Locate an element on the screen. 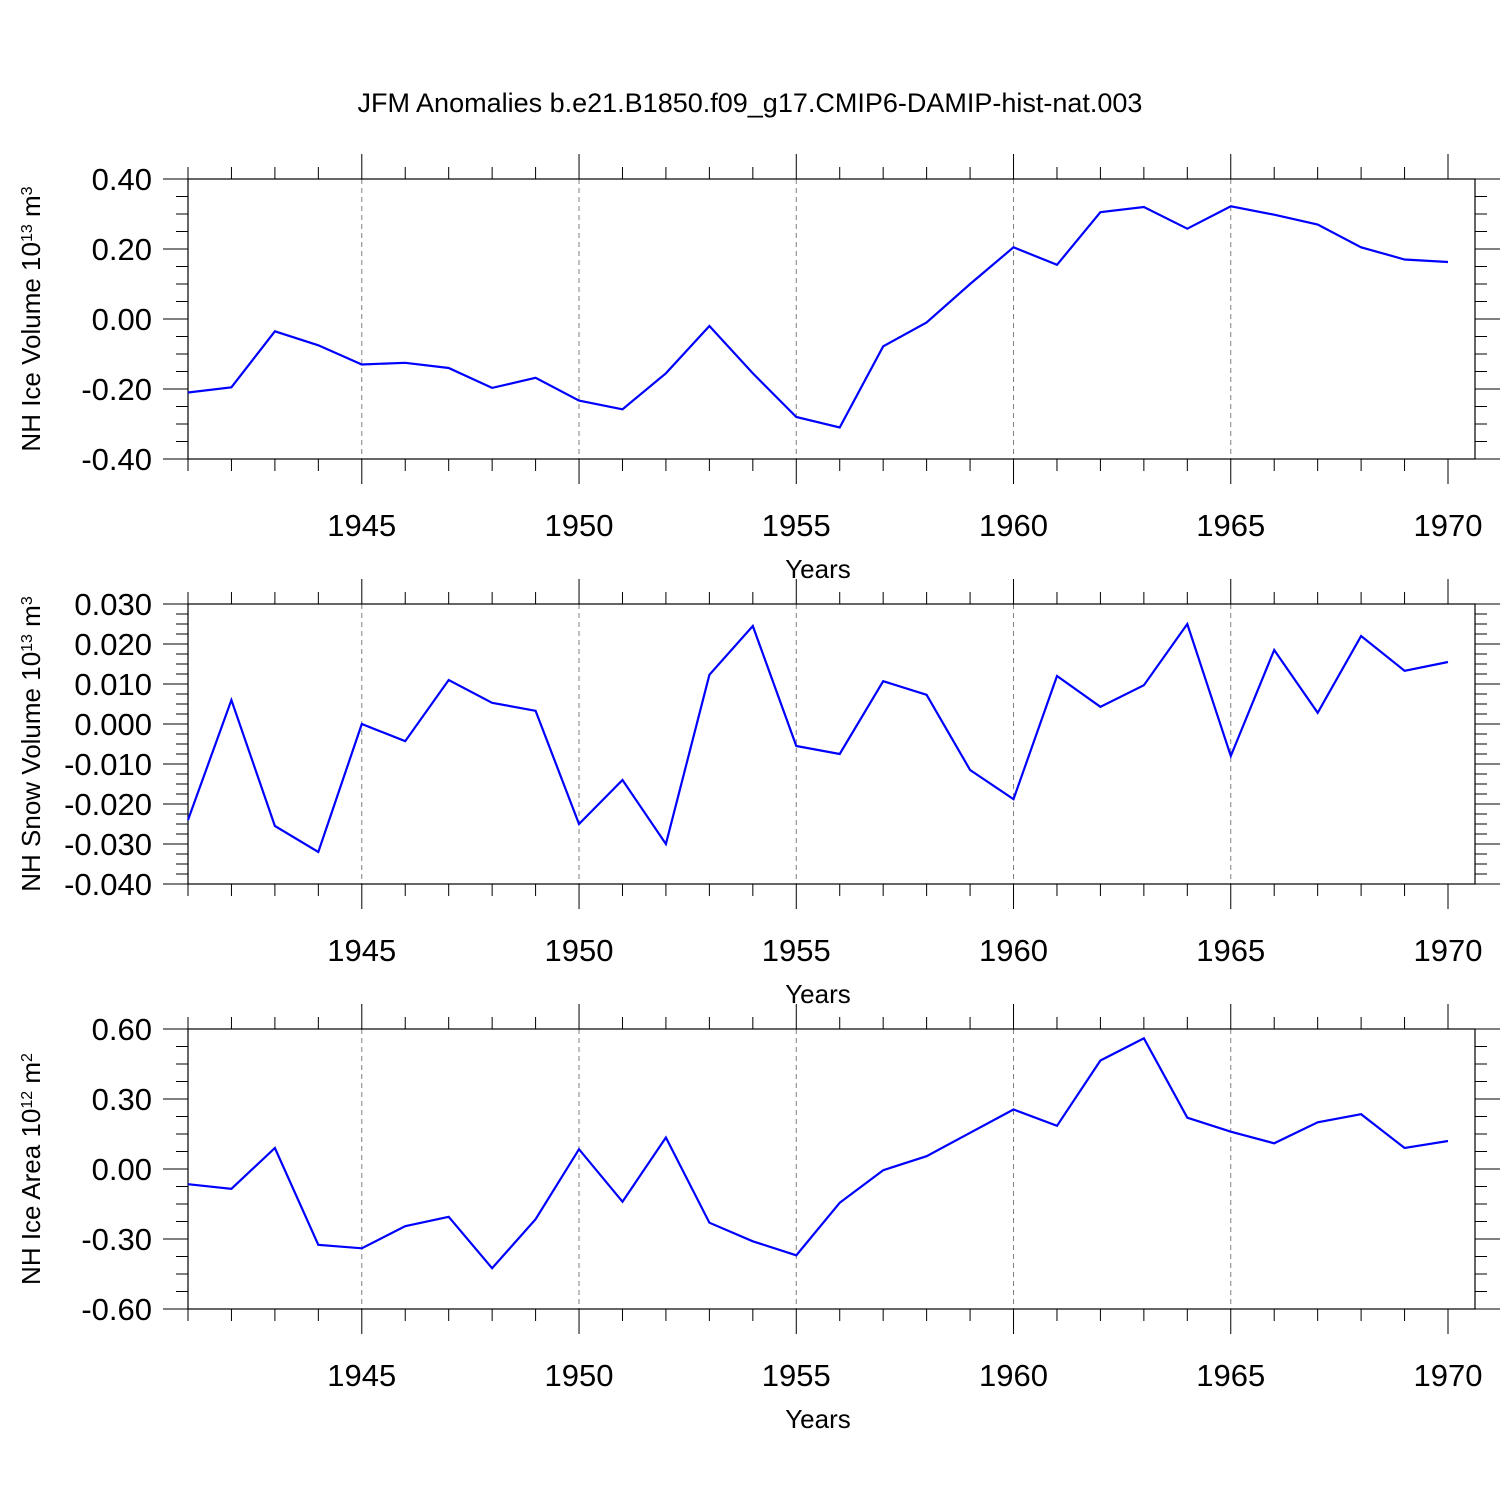 Image resolution: width=1500 pixels, height=1500 pixels. y-tick-label: -0.40 is located at coordinates (116, 459).